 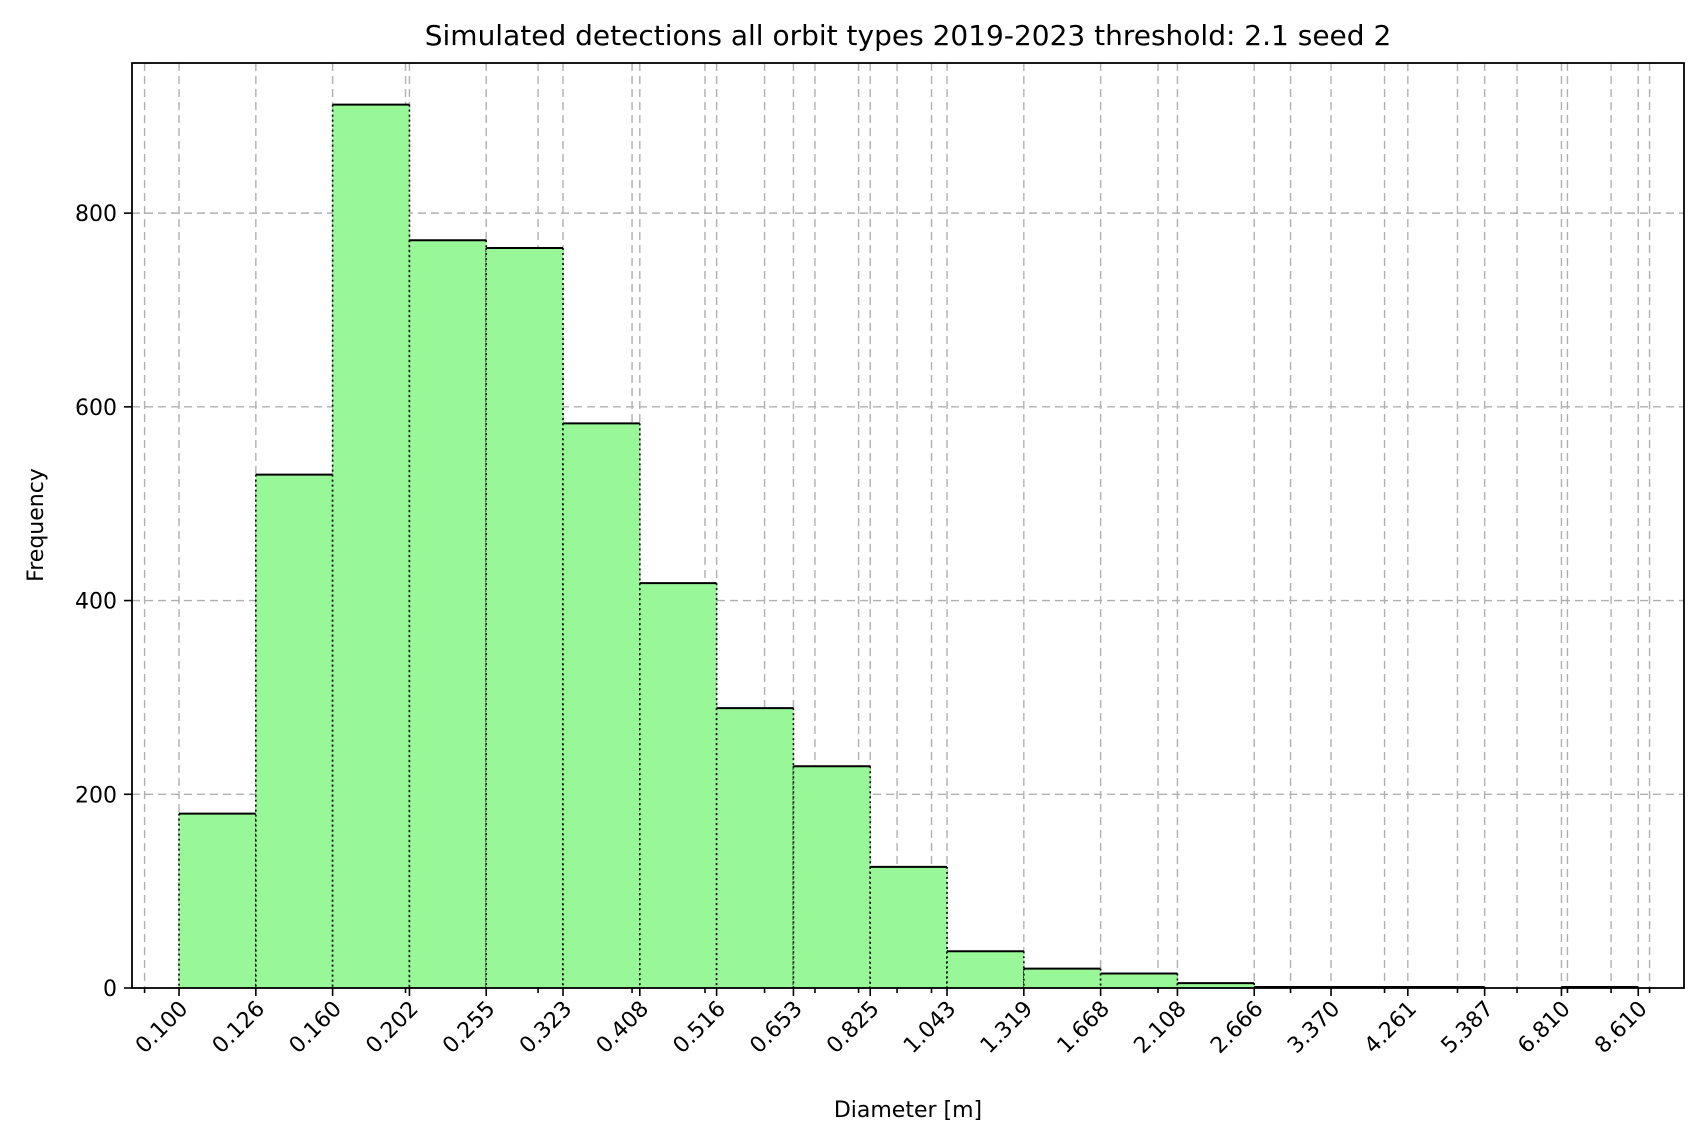 I want to click on x-axis-label: Diameter [m], so click(x=908, y=1110).